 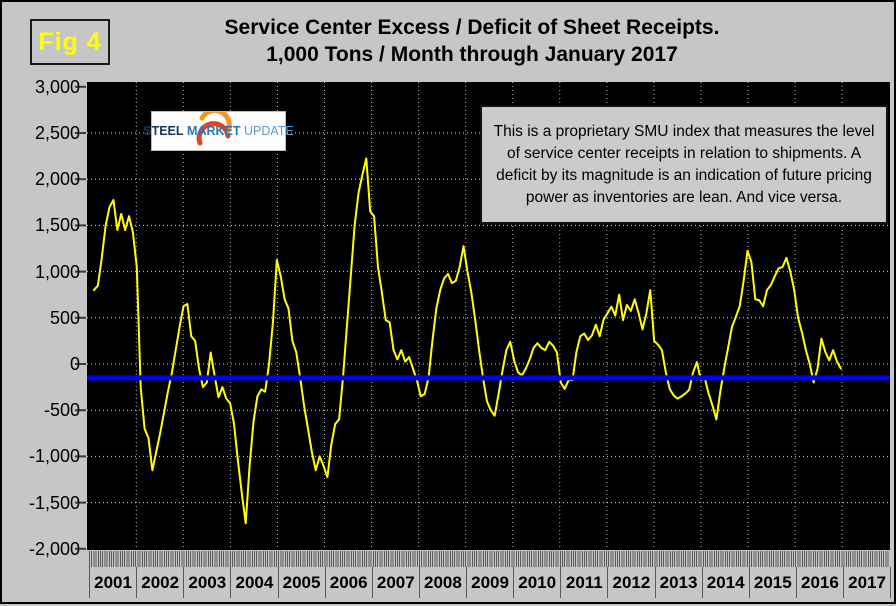 What do you see at coordinates (489, 559) in the screenshot?
I see `x-axis-minor-ticks` at bounding box center [489, 559].